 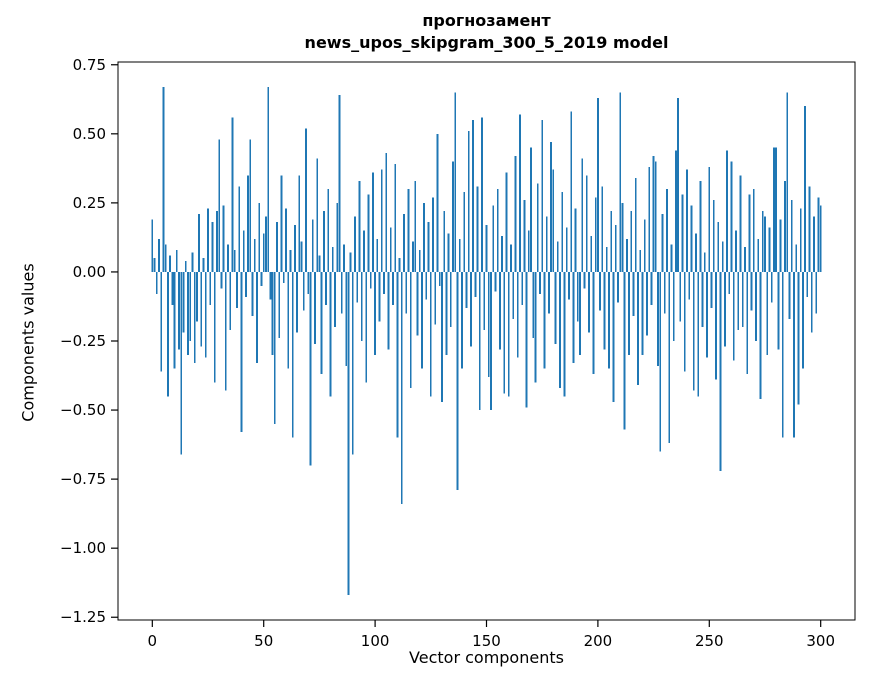 What do you see at coordinates (83, 341) in the screenshot?
I see `y-tick-label: −0.25` at bounding box center [83, 341].